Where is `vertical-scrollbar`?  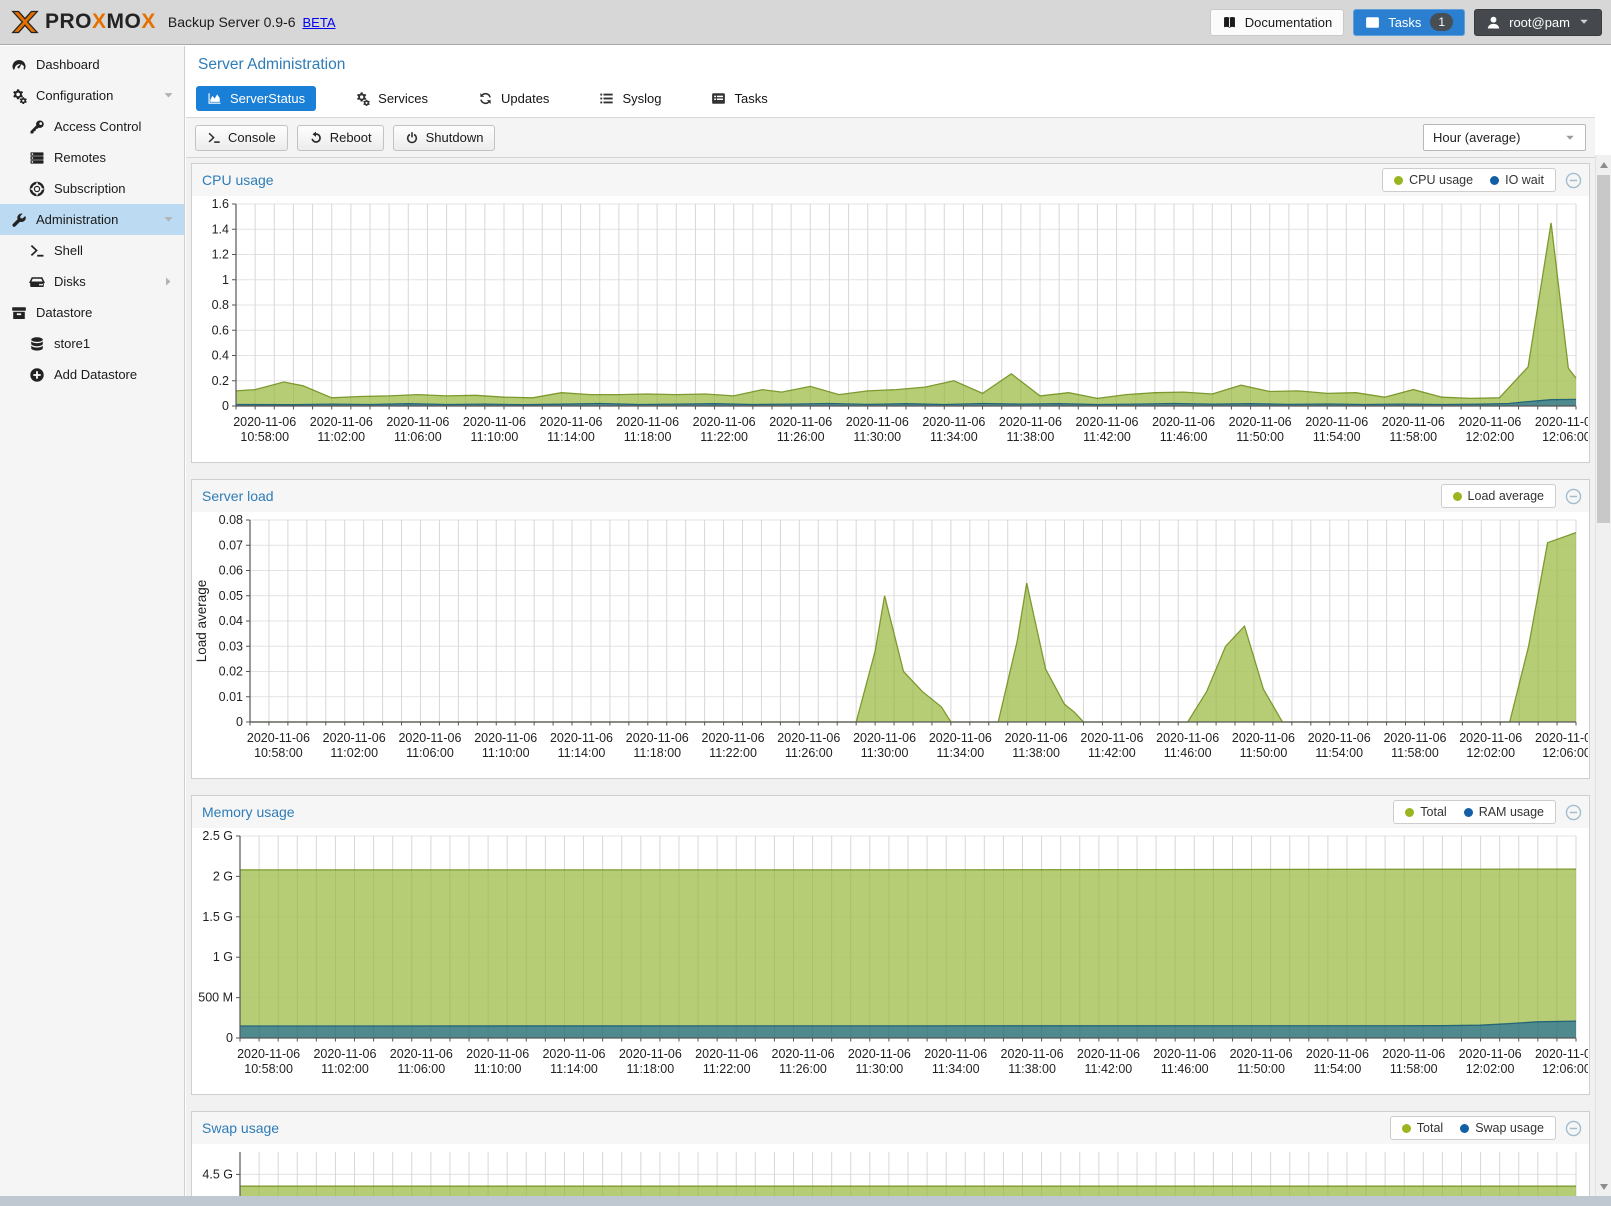 vertical-scrollbar is located at coordinates (1603, 675).